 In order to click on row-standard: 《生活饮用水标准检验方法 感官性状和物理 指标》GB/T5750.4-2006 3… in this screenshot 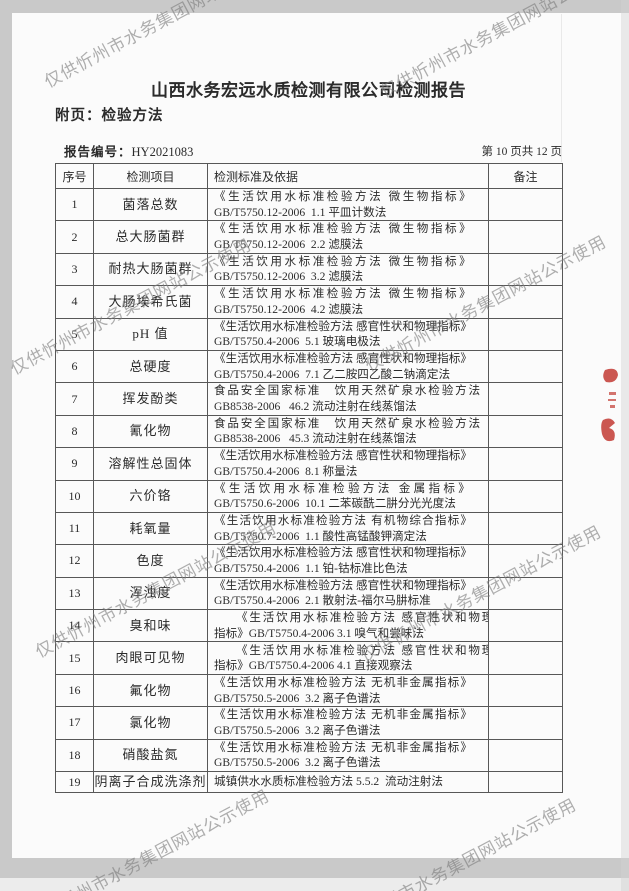, I will do `click(348, 626)`.